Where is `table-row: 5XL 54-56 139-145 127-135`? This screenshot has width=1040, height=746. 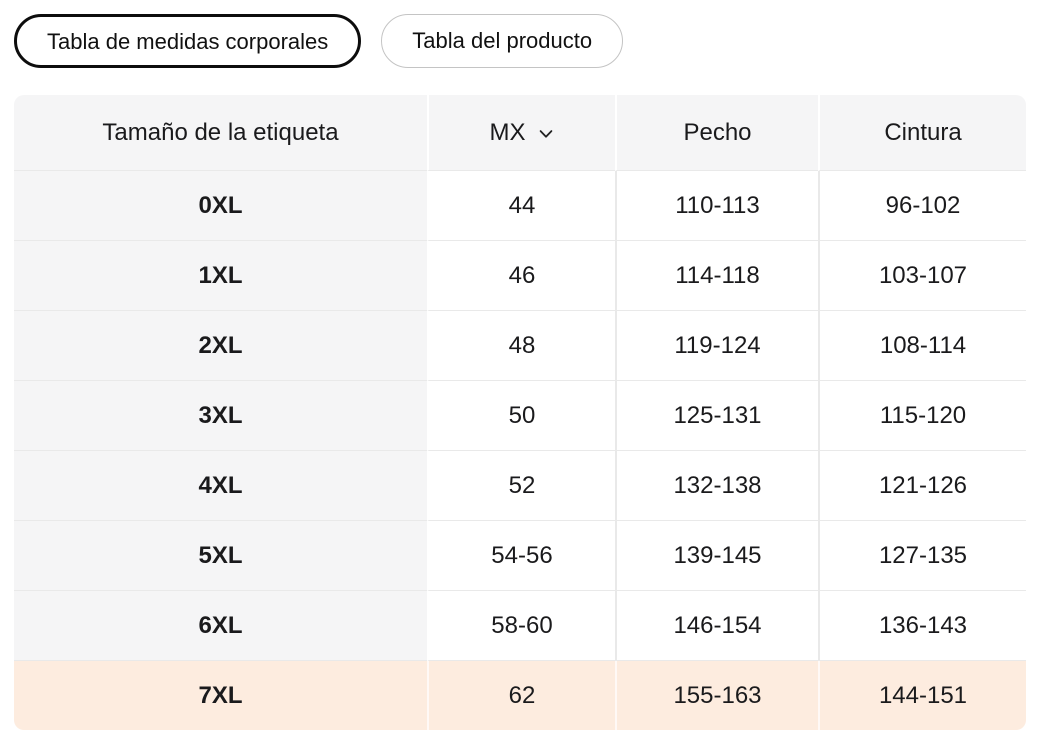
table-row: 5XL 54-56 139-145 127-135 is located at coordinates (520, 556).